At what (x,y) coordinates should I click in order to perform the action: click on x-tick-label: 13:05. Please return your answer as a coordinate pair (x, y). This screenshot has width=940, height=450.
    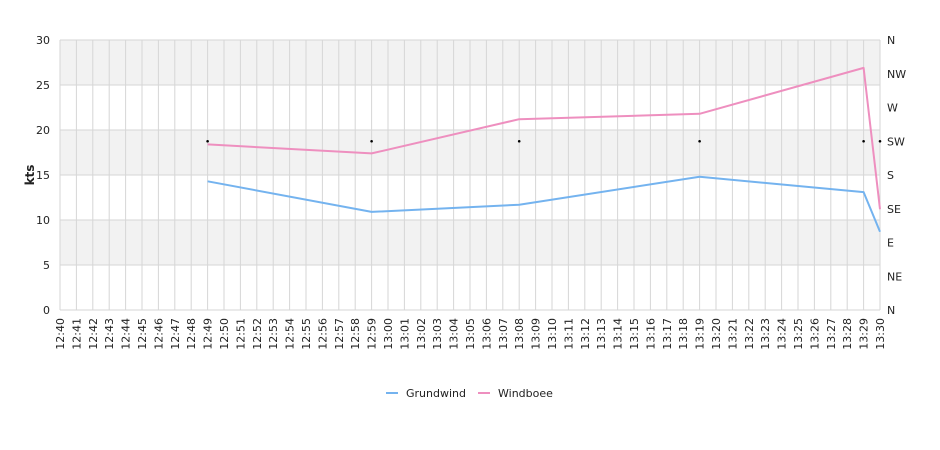
    Looking at the image, I should click on (470, 334).